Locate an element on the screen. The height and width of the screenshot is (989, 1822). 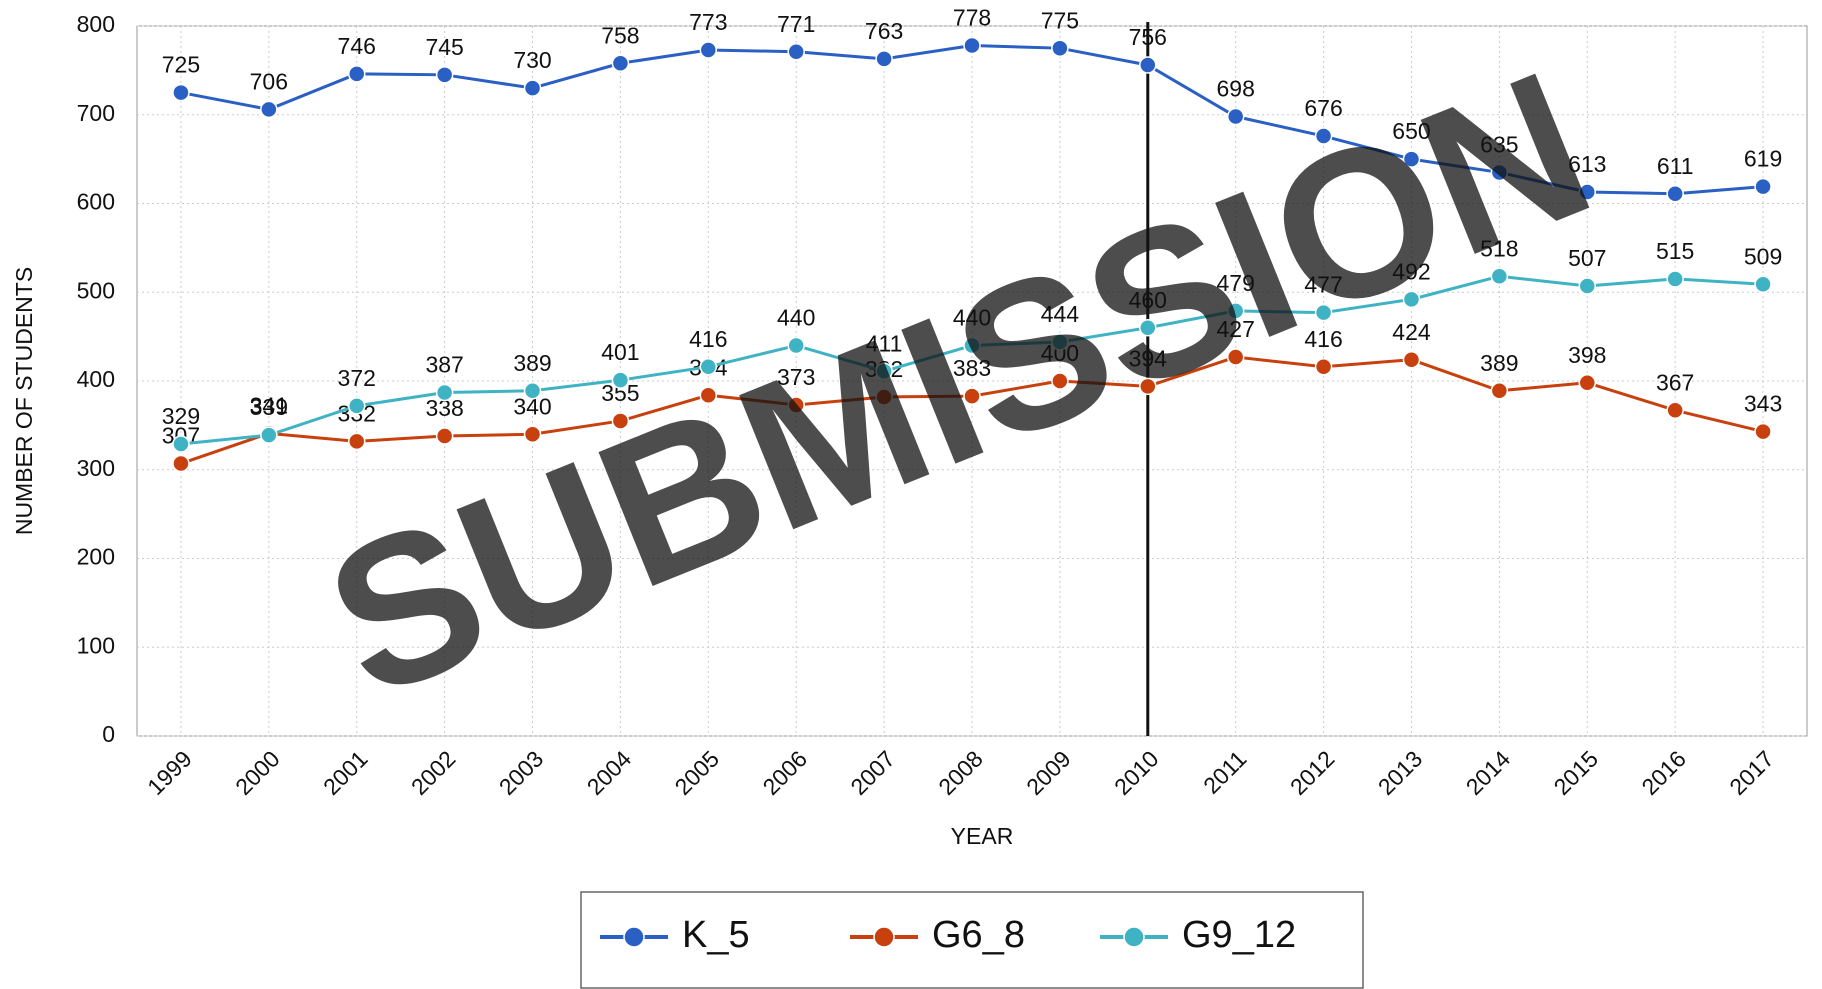
data-label: 745 is located at coordinates (444, 47).